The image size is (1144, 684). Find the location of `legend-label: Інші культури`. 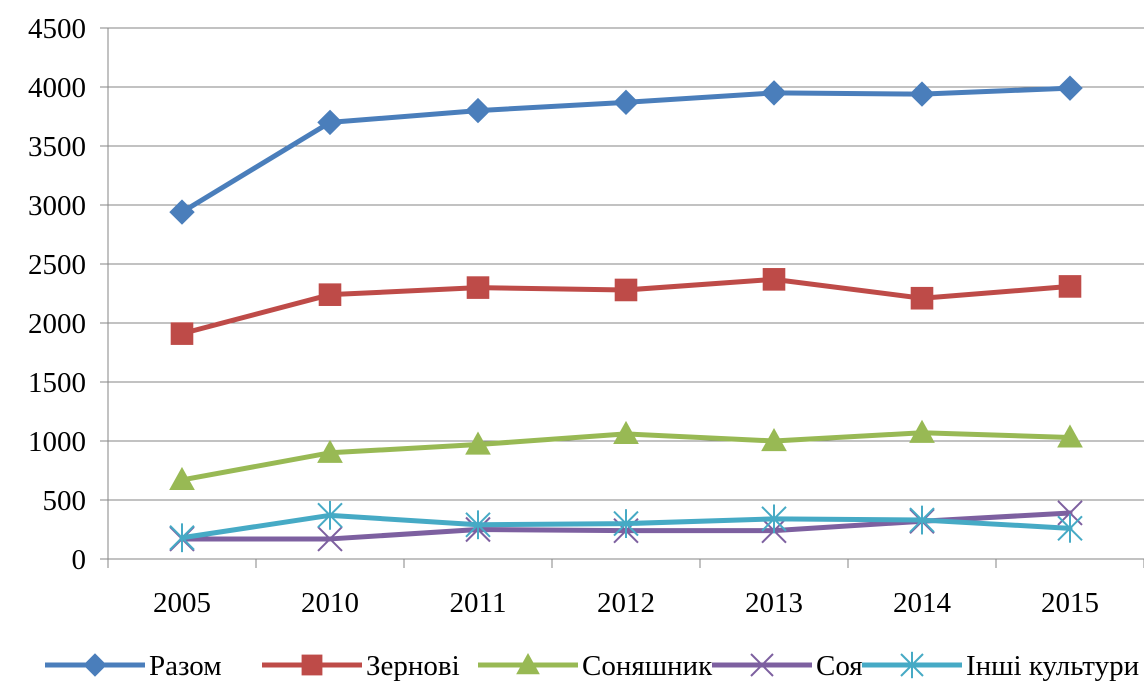

legend-label: Інші культури is located at coordinates (1052, 666).